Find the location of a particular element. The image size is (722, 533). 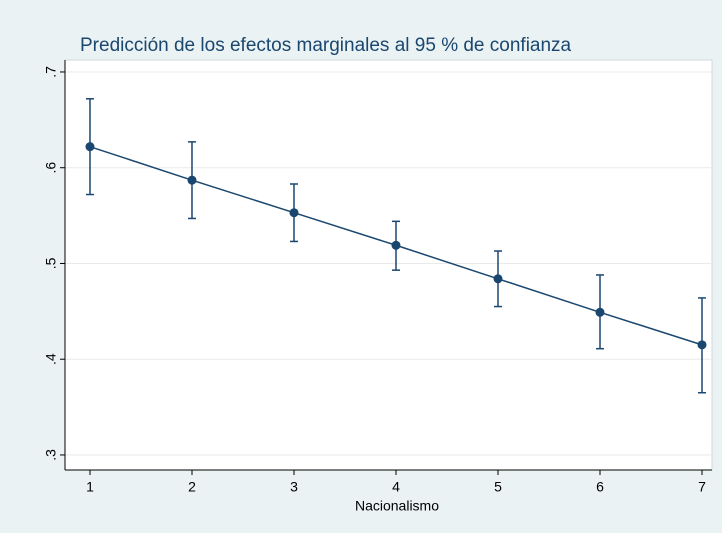

y-tick-label: .6 is located at coordinates (51, 168).